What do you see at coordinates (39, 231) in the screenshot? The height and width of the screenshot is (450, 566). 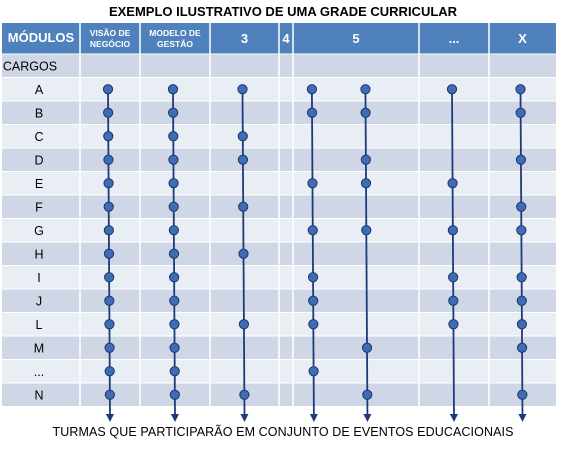 I see `row-label-G: G` at bounding box center [39, 231].